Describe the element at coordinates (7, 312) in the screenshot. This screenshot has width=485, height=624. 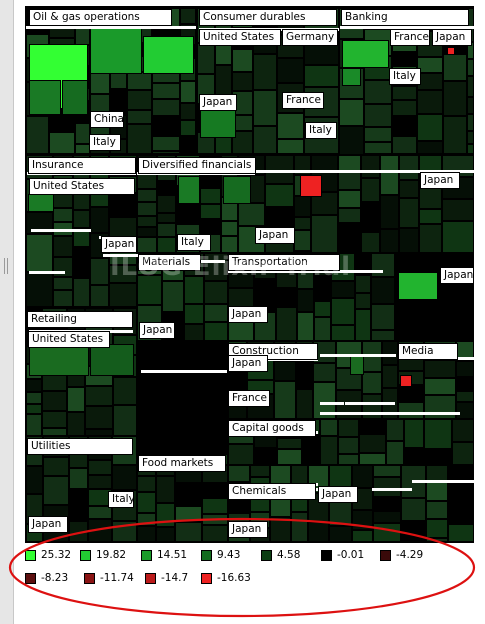
I see `panel-splitter` at that location.